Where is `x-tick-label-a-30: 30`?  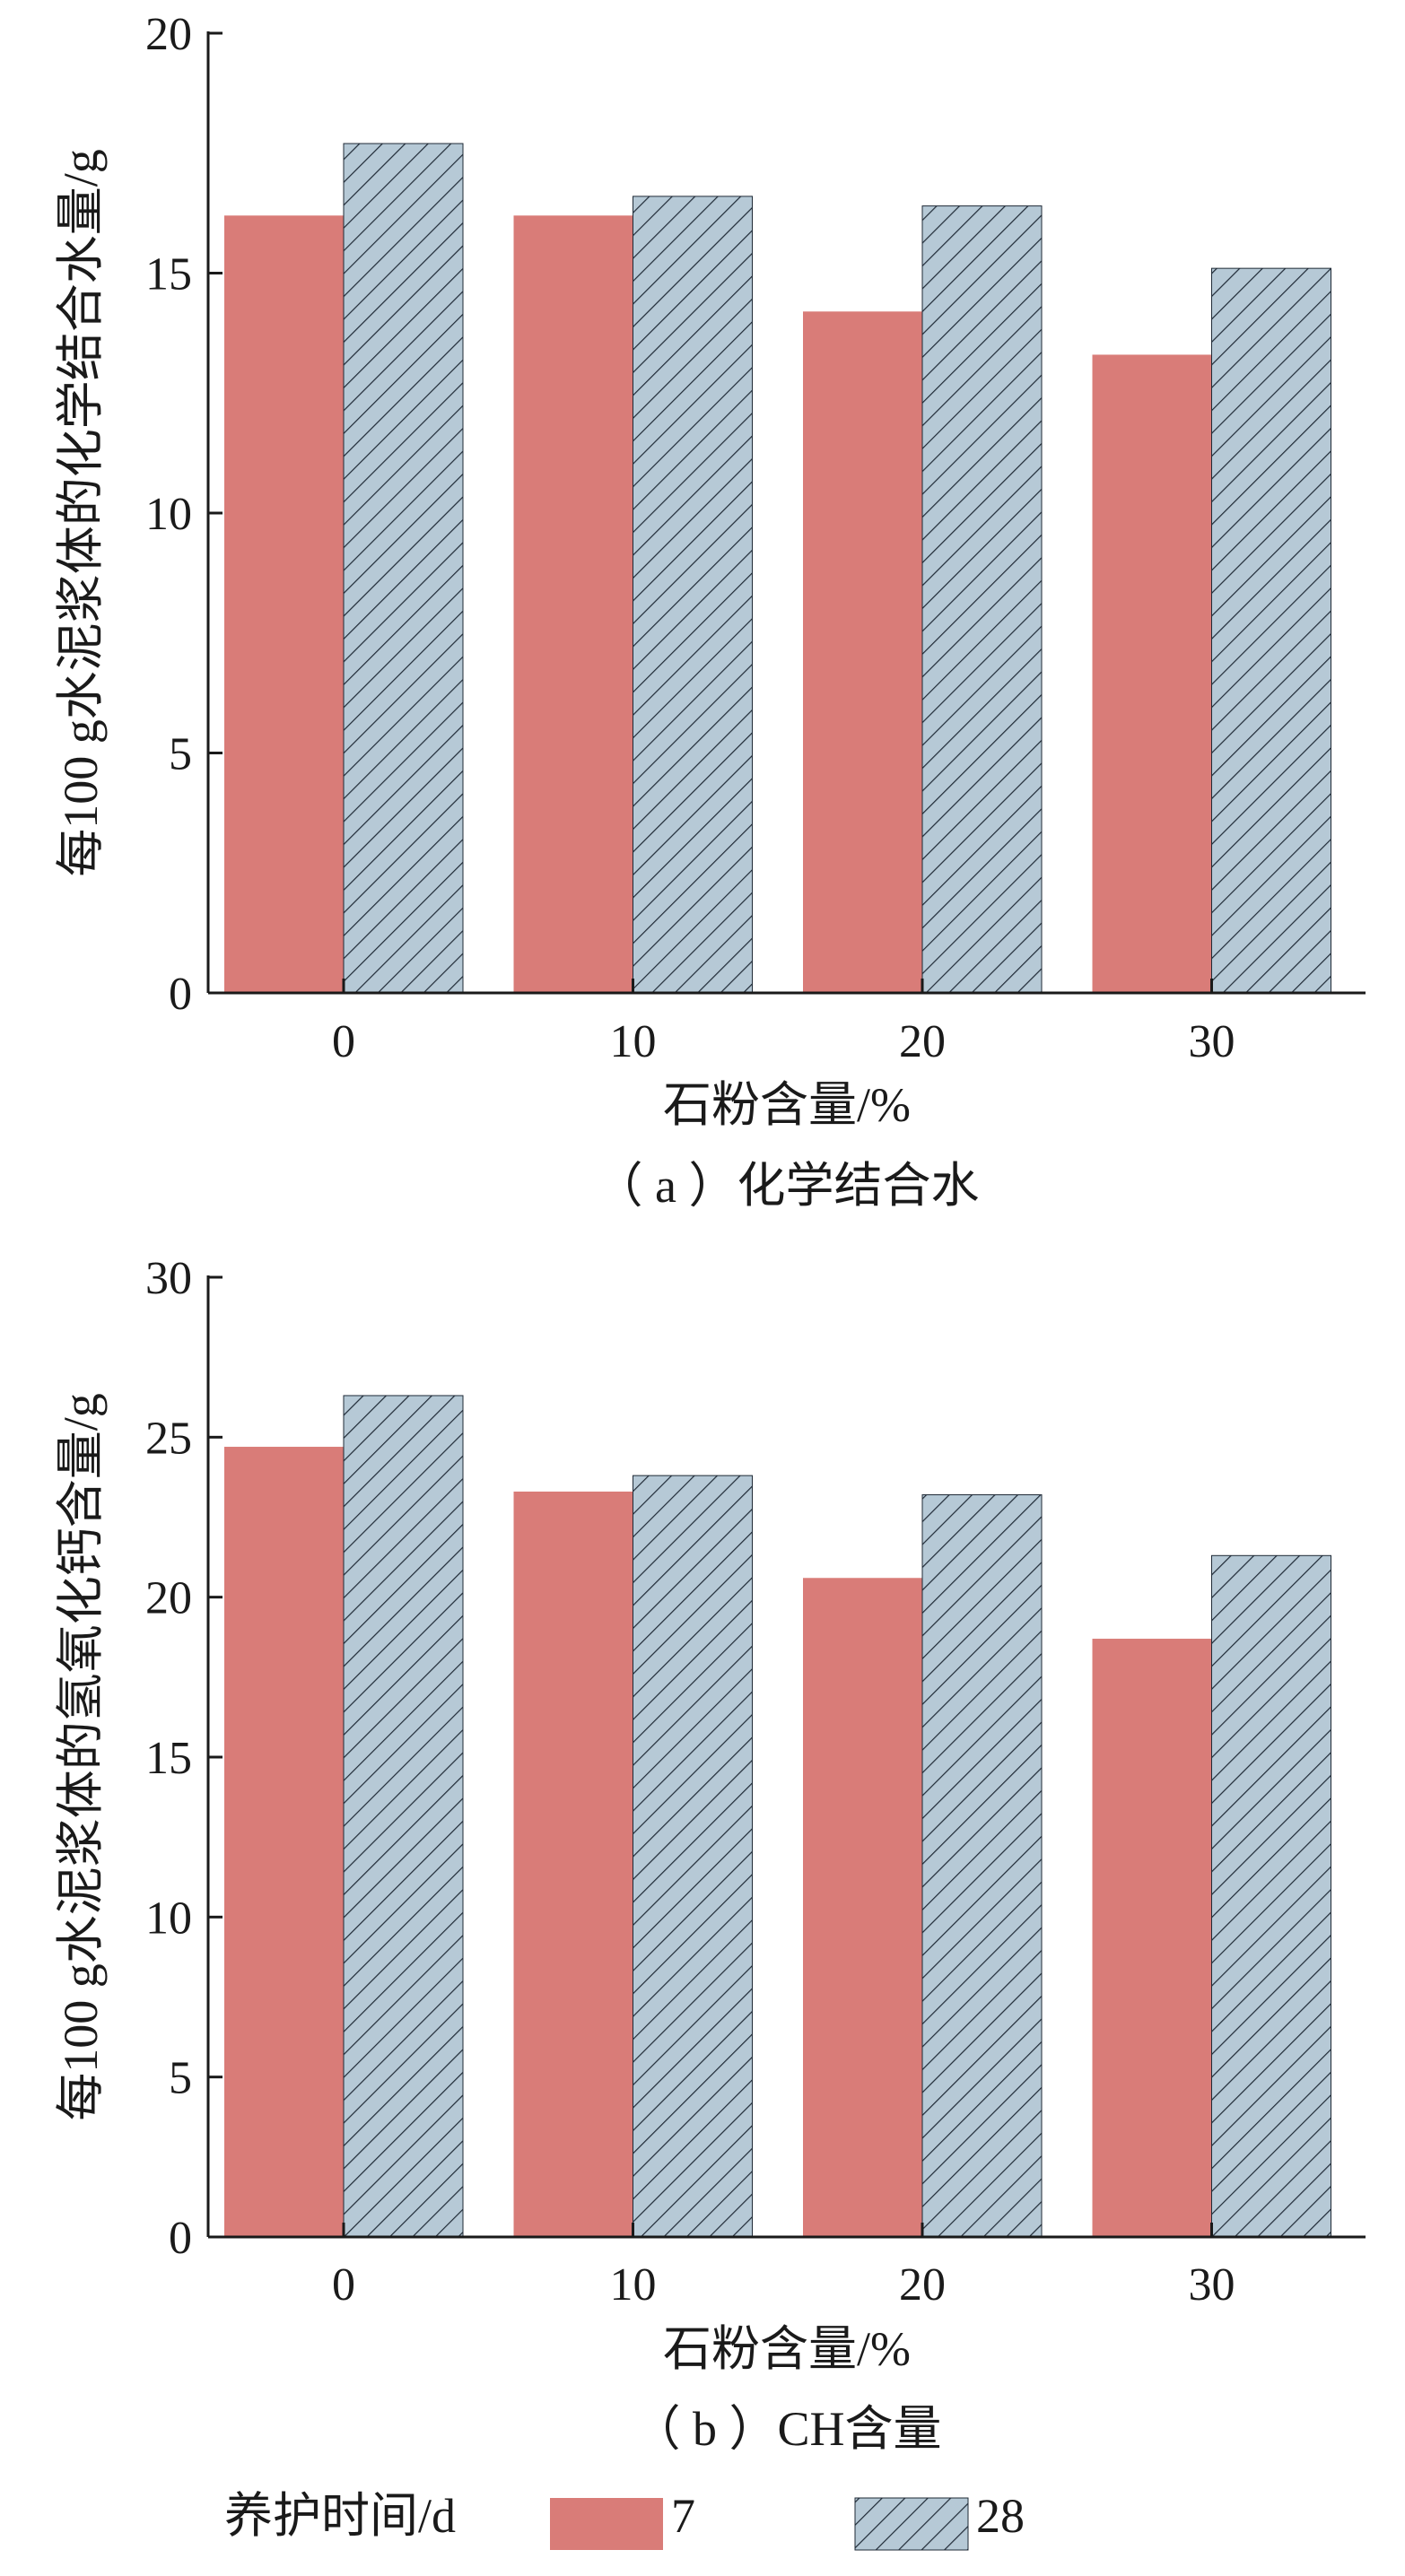 x-tick-label-a-30: 30 is located at coordinates (1212, 1041).